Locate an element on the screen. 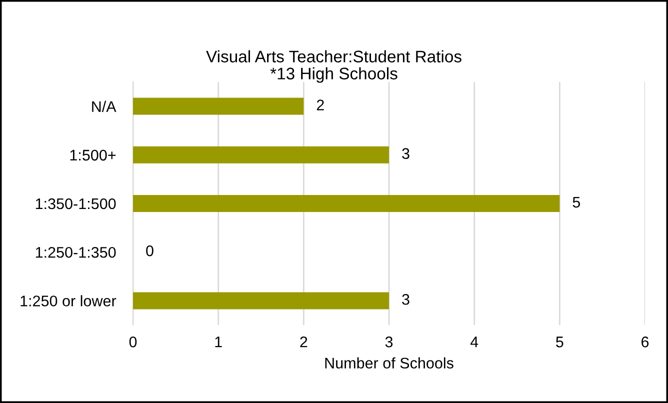 The image size is (668, 403). x-axis-title: Number of Schools is located at coordinates (389, 363).